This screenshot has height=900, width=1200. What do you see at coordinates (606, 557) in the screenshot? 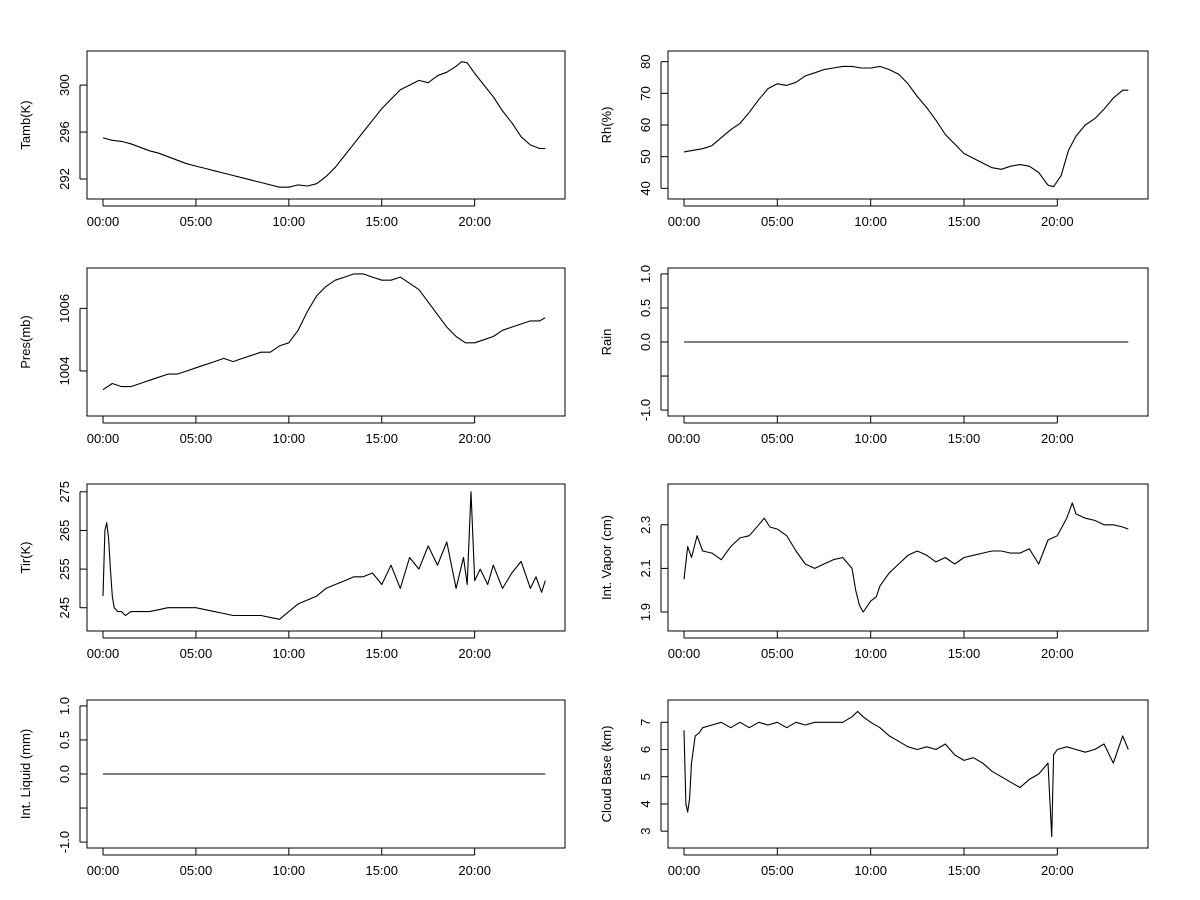
I see `y-axis-title: Int. Vapor (cm)` at bounding box center [606, 557].